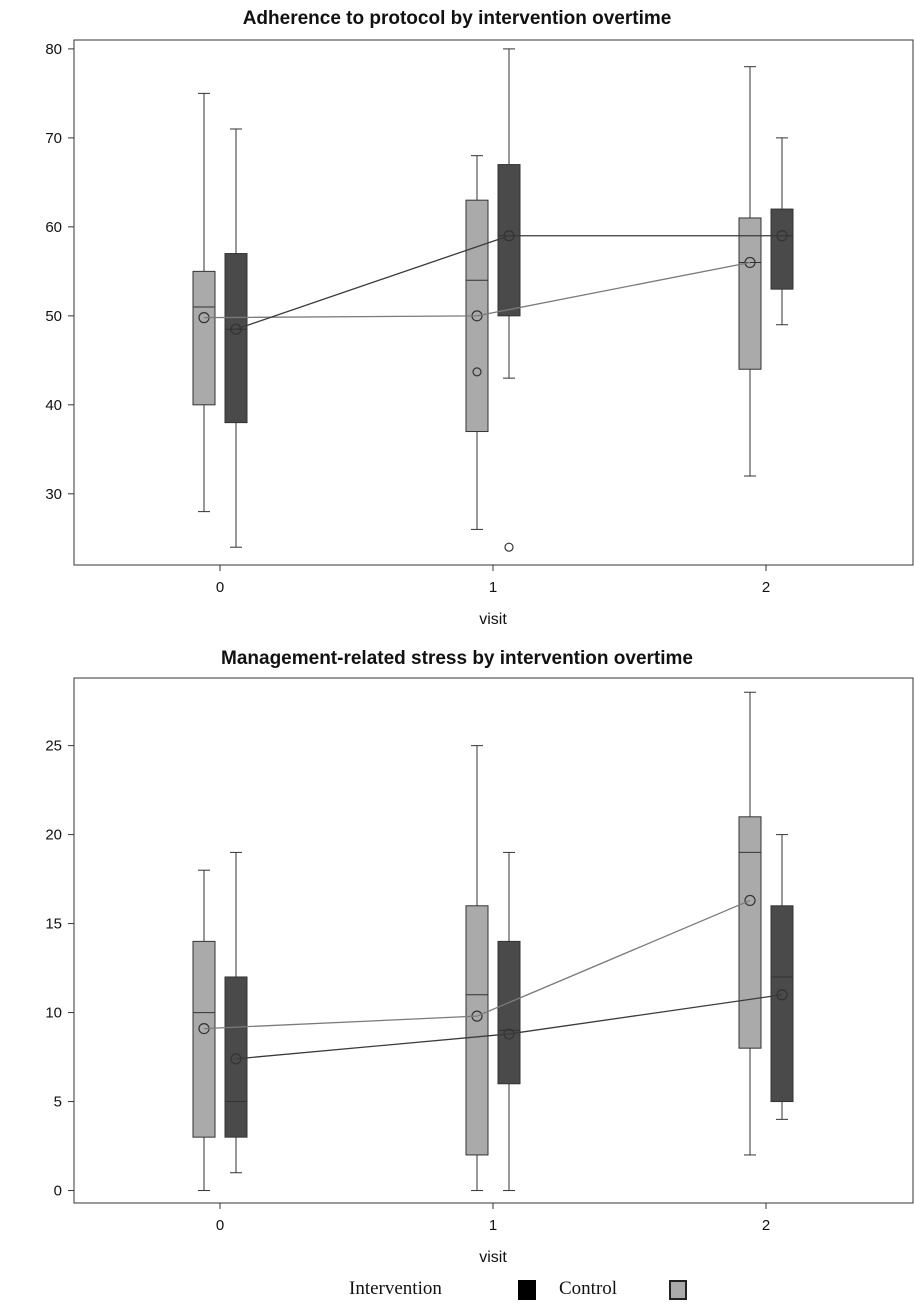  I want to click on chart1-ytick-label: 40, so click(53, 405).